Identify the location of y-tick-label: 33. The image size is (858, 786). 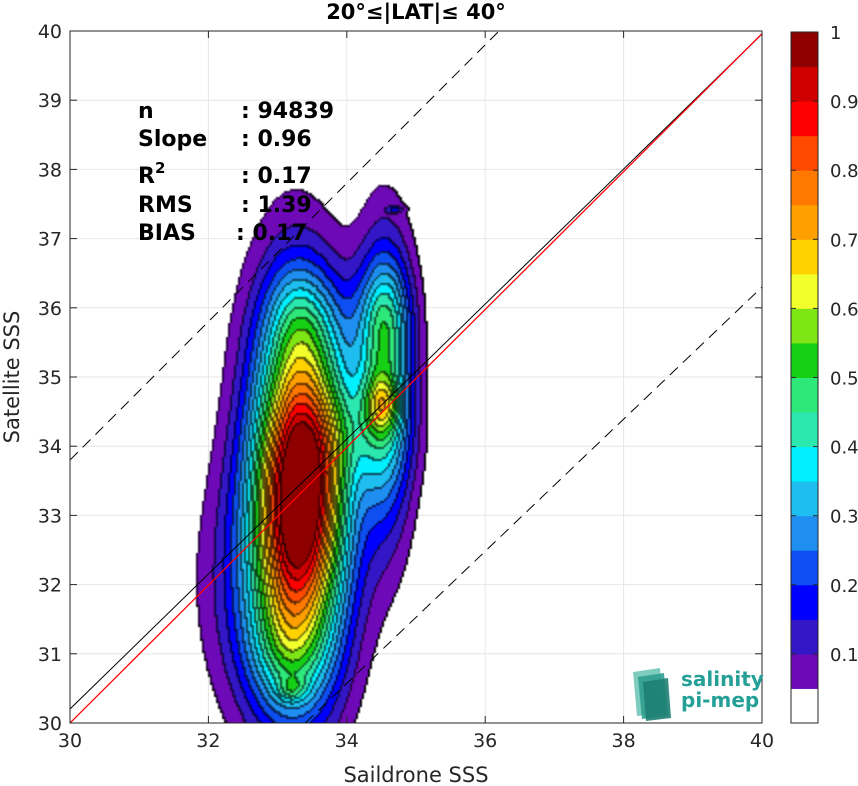
(50, 516).